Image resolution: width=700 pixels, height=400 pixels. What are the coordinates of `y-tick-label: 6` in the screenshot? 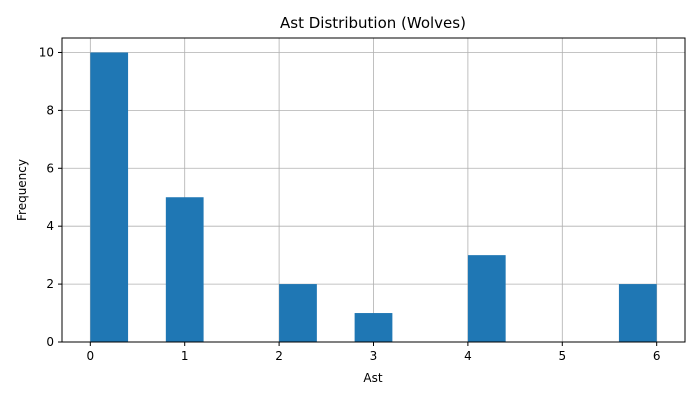 It's located at (50, 168).